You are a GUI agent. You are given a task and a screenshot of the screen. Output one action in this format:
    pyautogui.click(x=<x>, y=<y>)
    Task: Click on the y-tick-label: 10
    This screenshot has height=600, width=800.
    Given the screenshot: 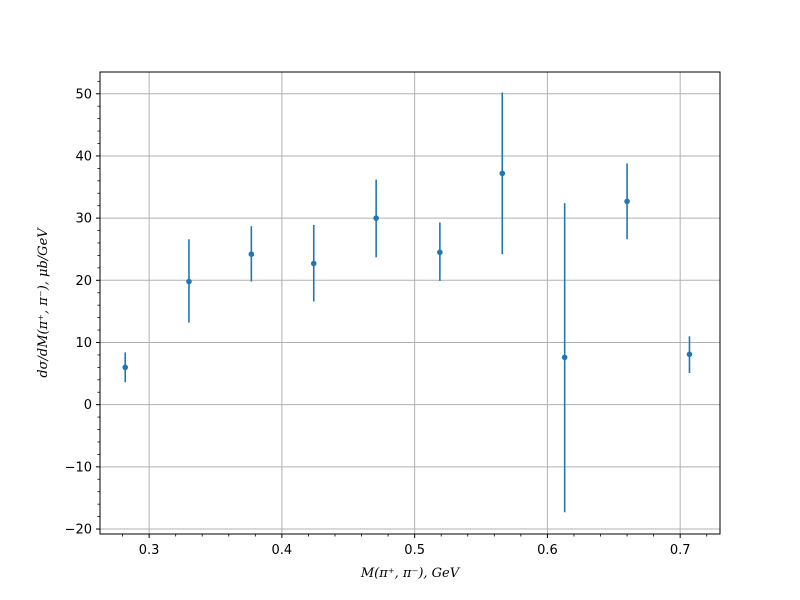 What is the action you would take?
    pyautogui.click(x=83, y=343)
    